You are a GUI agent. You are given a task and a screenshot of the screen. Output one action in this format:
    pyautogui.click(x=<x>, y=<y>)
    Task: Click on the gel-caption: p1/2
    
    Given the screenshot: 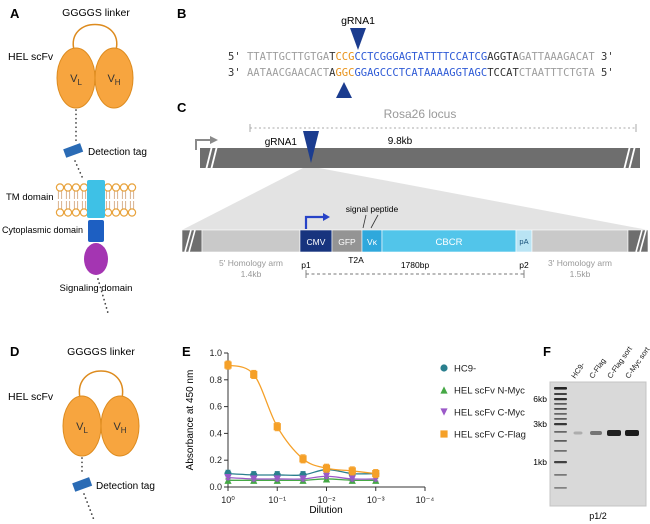 What is the action you would take?
    pyautogui.click(x=598, y=516)
    